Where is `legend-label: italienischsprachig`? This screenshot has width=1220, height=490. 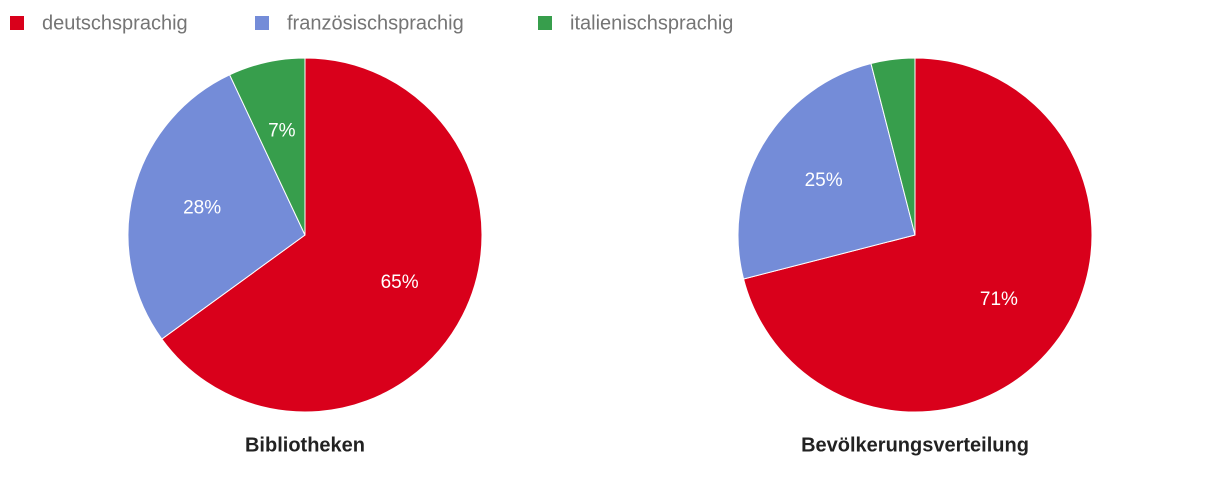 legend-label: italienischsprachig is located at coordinates (651, 23).